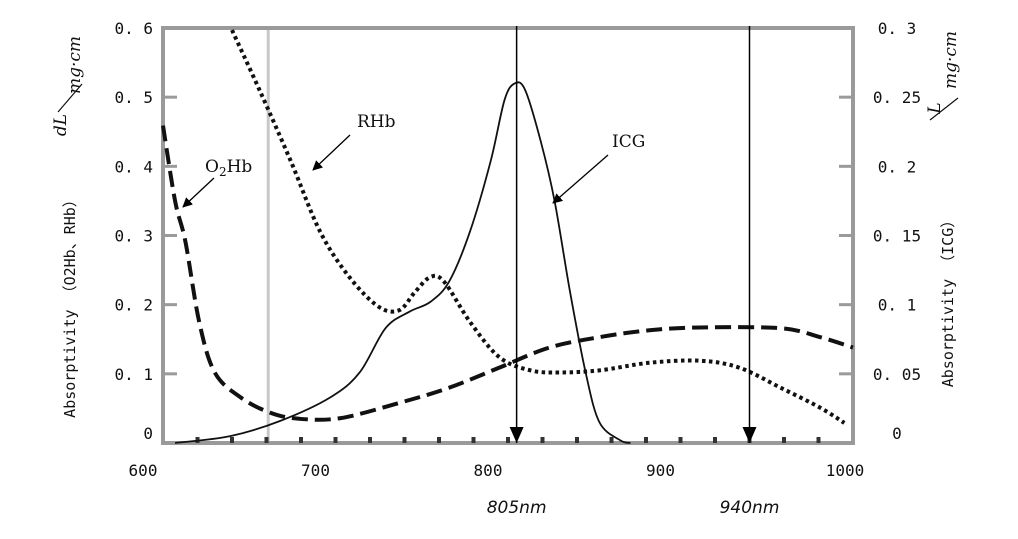 This screenshot has width=1018, height=539. Describe the element at coordinates (580, 179) in the screenshot. I see `annotation-icg-arrow` at that location.